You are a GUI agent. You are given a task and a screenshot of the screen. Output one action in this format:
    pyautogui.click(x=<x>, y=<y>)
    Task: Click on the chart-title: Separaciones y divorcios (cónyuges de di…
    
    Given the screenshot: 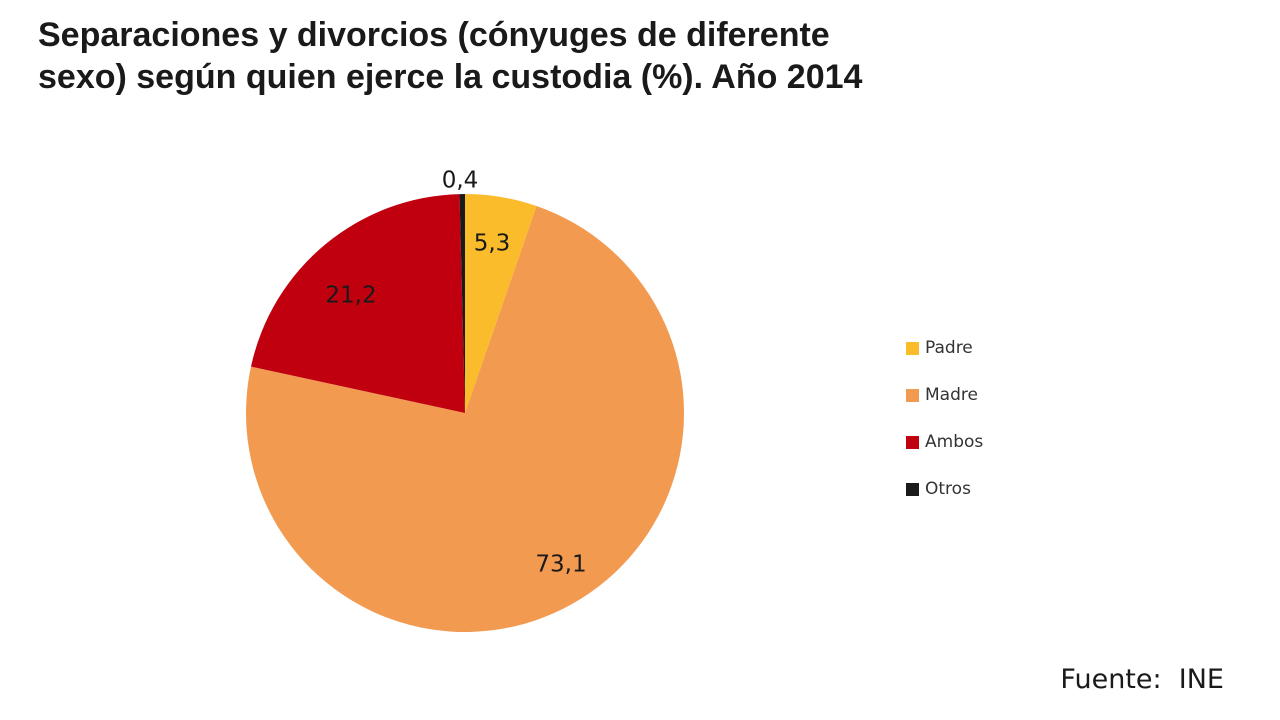 What is the action you would take?
    pyautogui.click(x=538, y=56)
    